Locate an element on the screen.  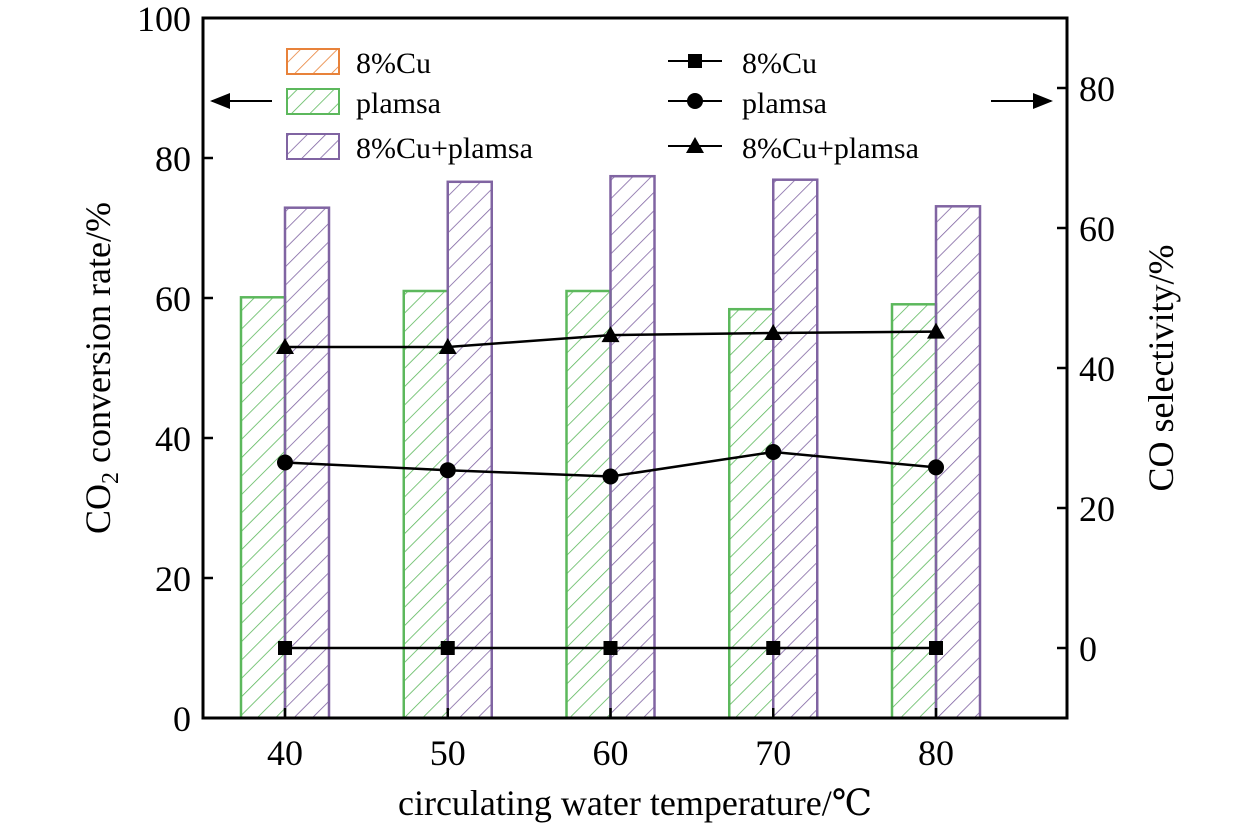
legend-item-line-8cu-plamsa: 8%Cu+plamsa is located at coordinates (793, 148).